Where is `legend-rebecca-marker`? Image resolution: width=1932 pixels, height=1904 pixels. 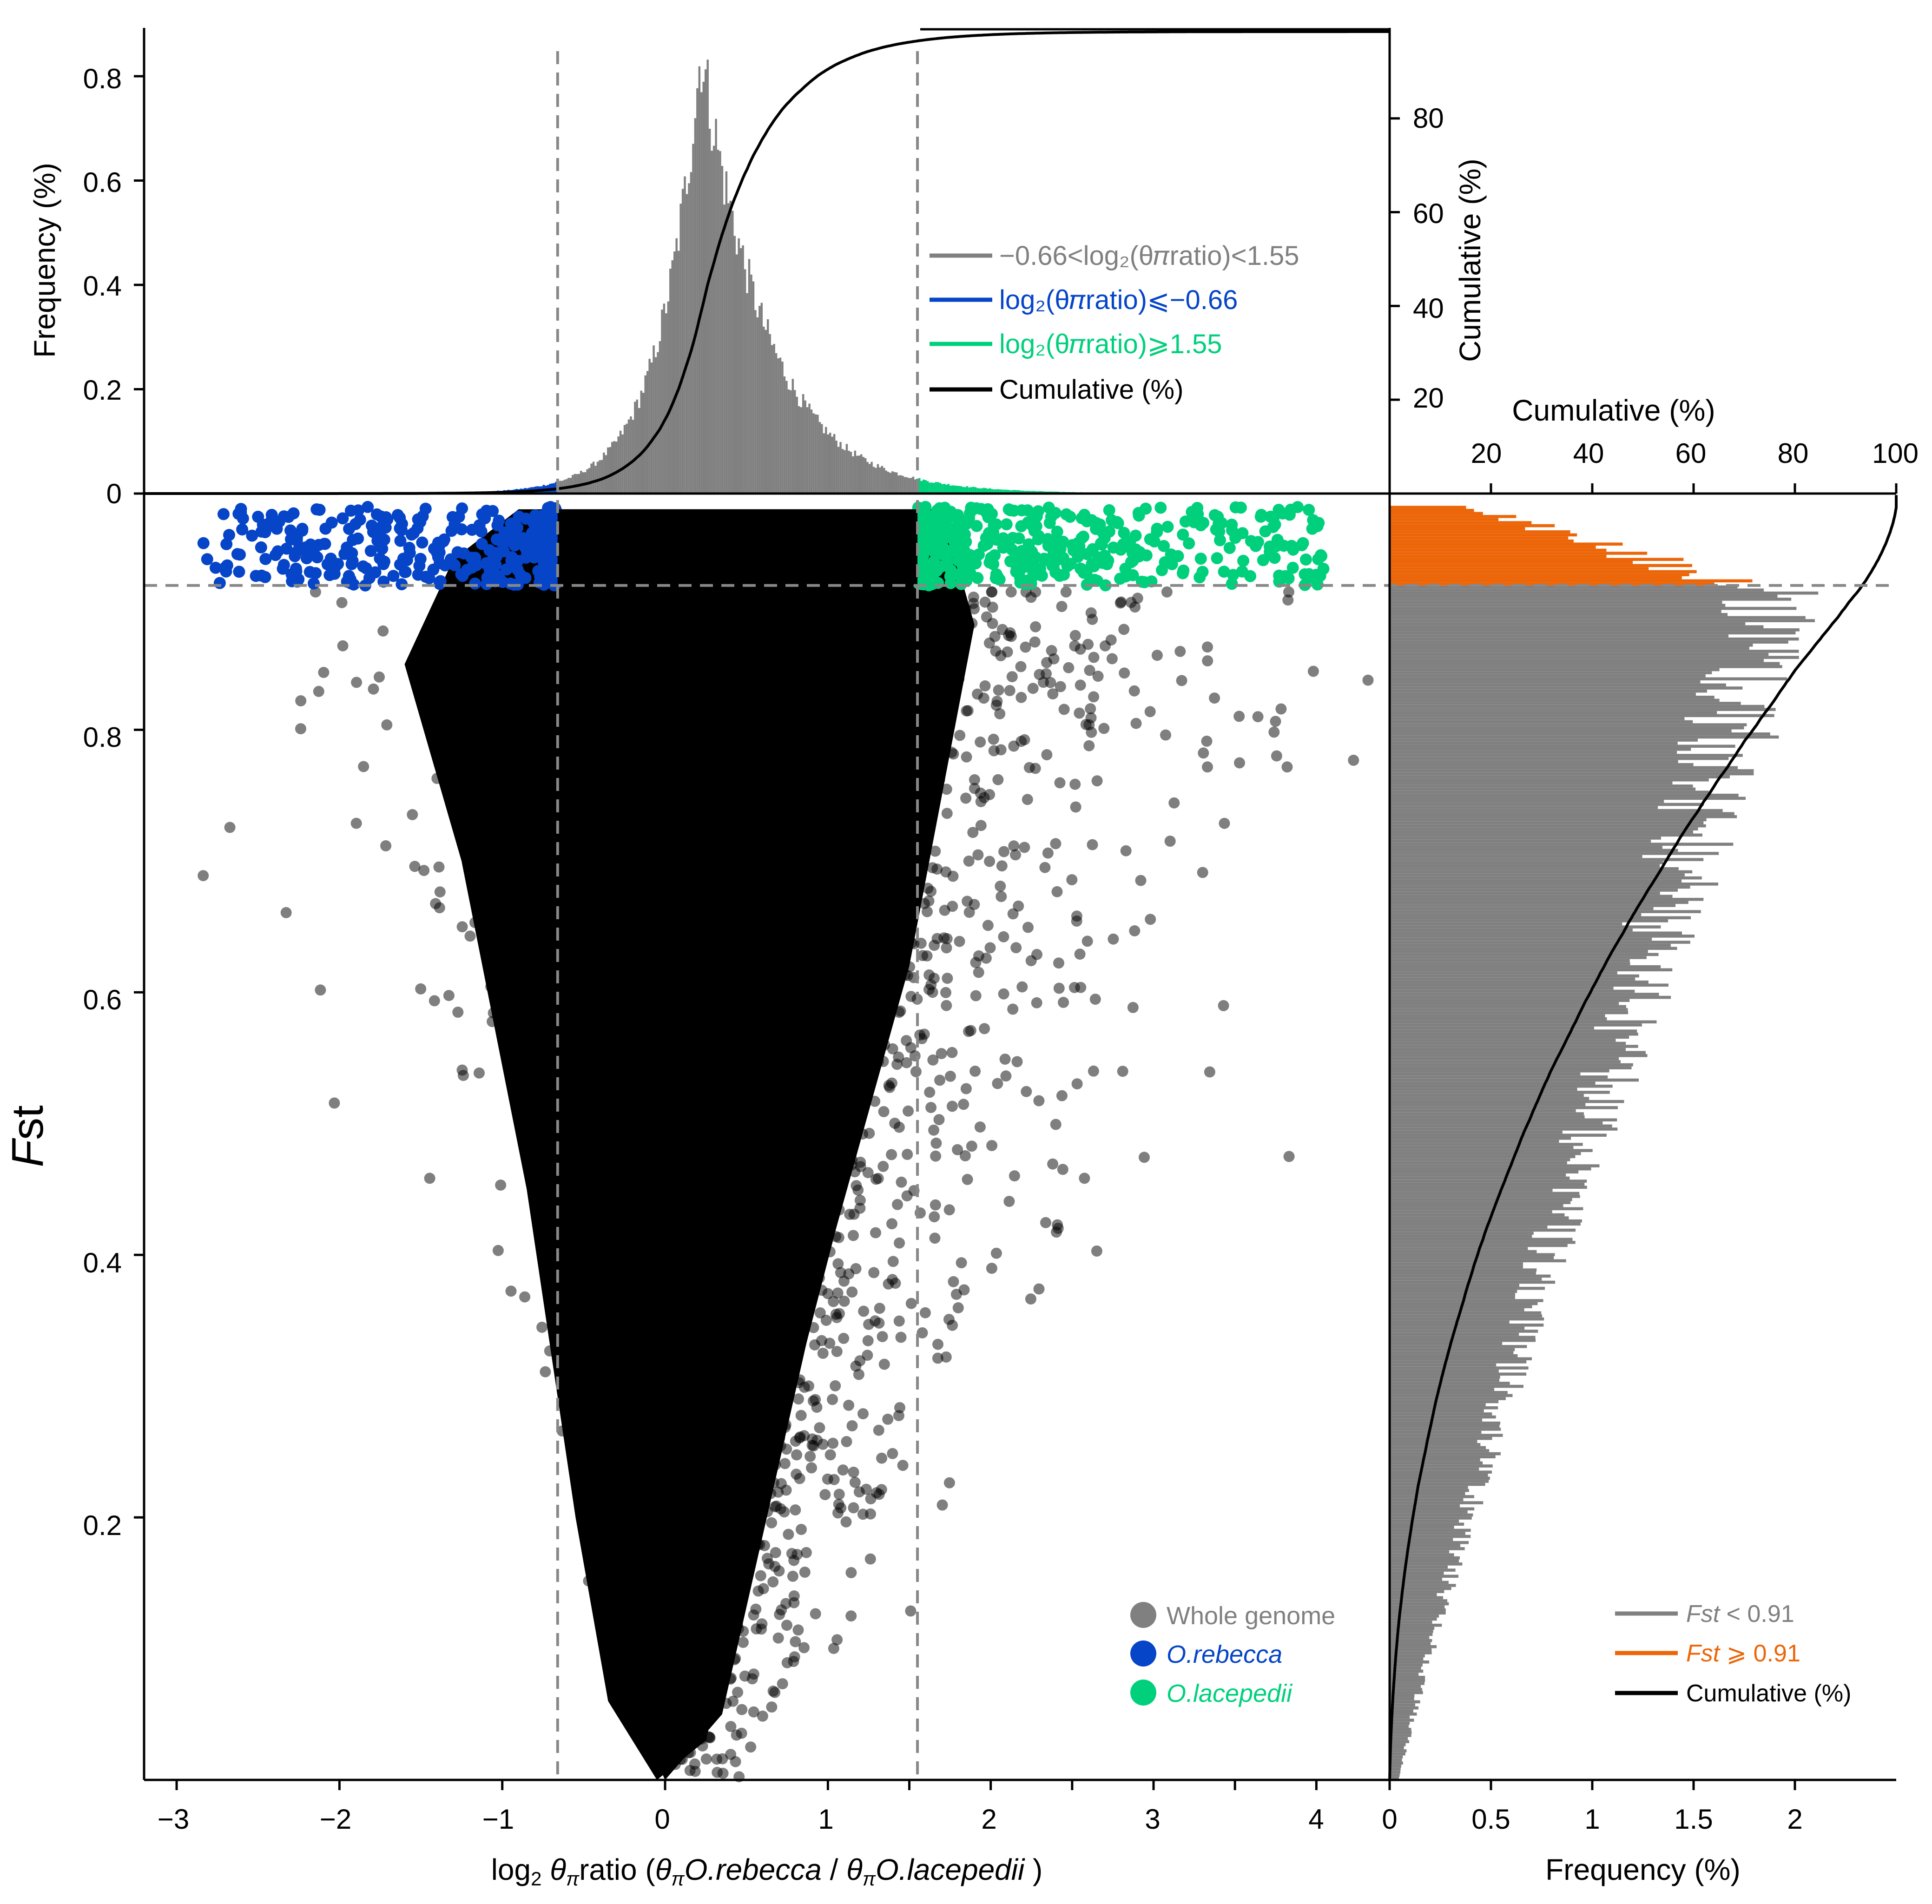
legend-rebecca-marker is located at coordinates (1143, 1654).